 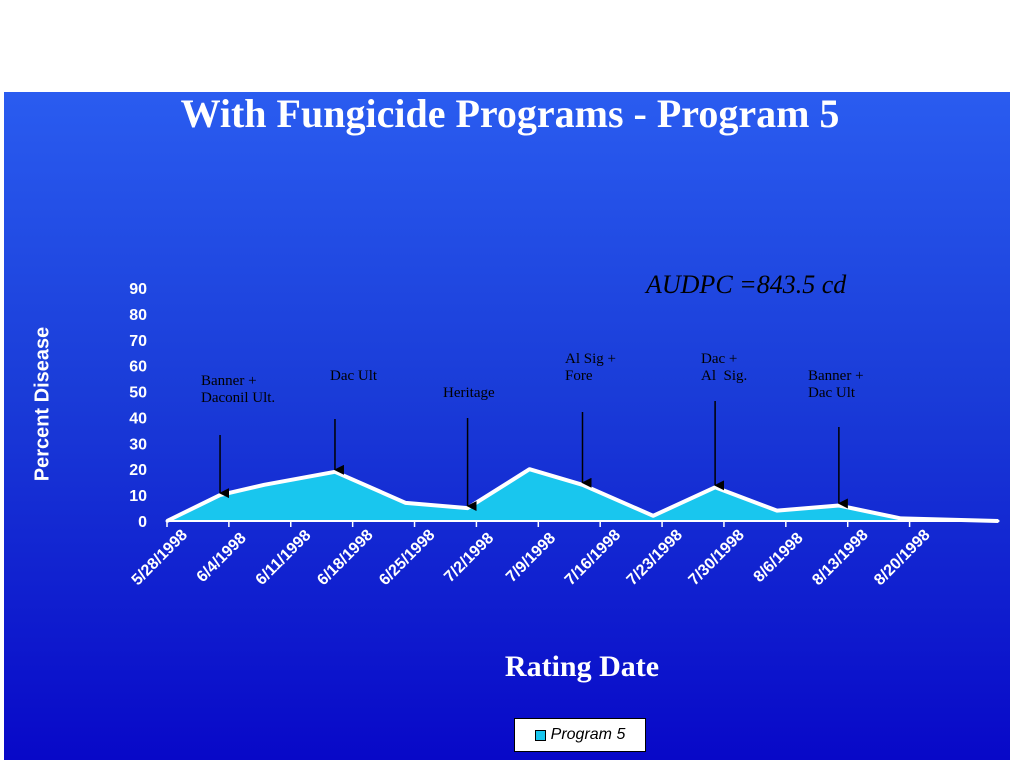 What do you see at coordinates (142, 522) in the screenshot?
I see `y-tick-label: 0` at bounding box center [142, 522].